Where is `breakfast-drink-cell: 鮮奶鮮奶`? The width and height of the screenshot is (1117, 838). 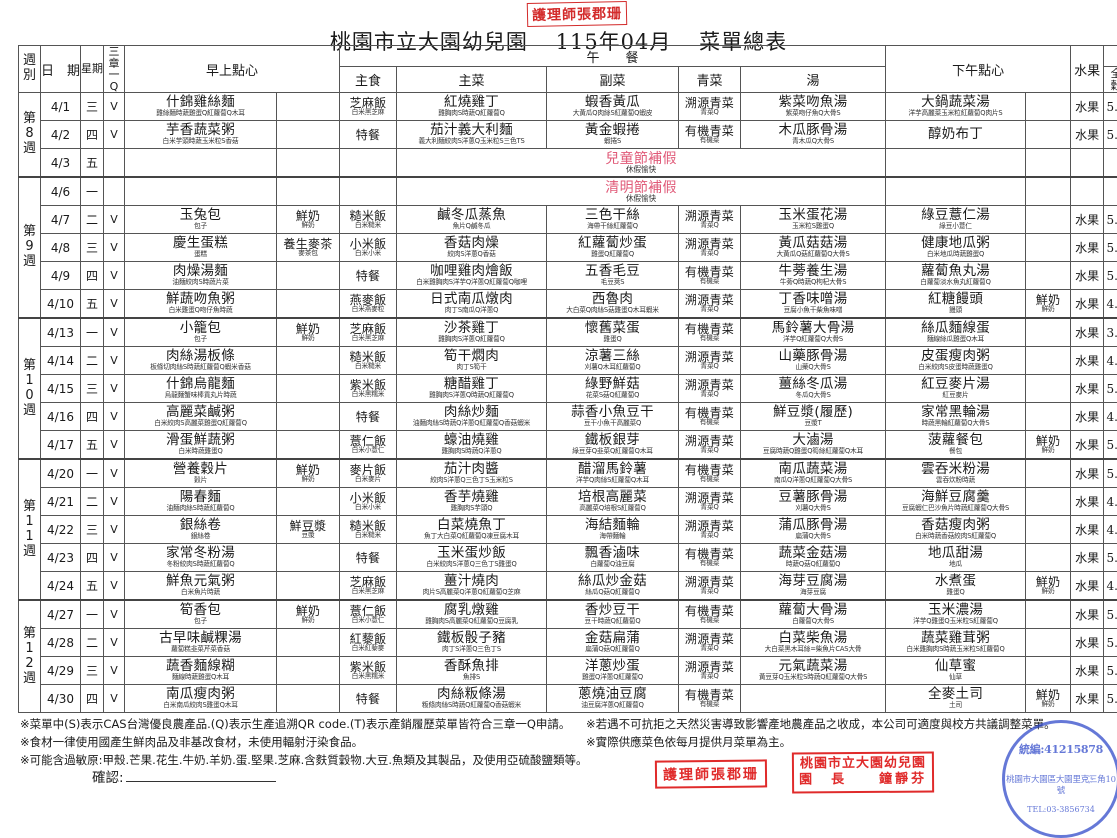
breakfast-drink-cell: 鮮奶鮮奶 is located at coordinates (308, 614).